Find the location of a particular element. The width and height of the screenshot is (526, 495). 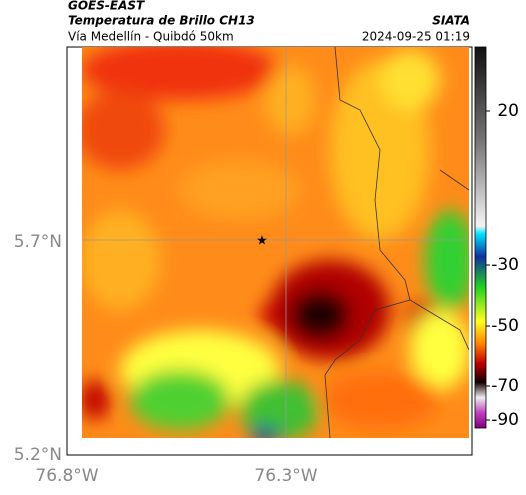

satellite: GOES-EAST is located at coordinates (106, 6).